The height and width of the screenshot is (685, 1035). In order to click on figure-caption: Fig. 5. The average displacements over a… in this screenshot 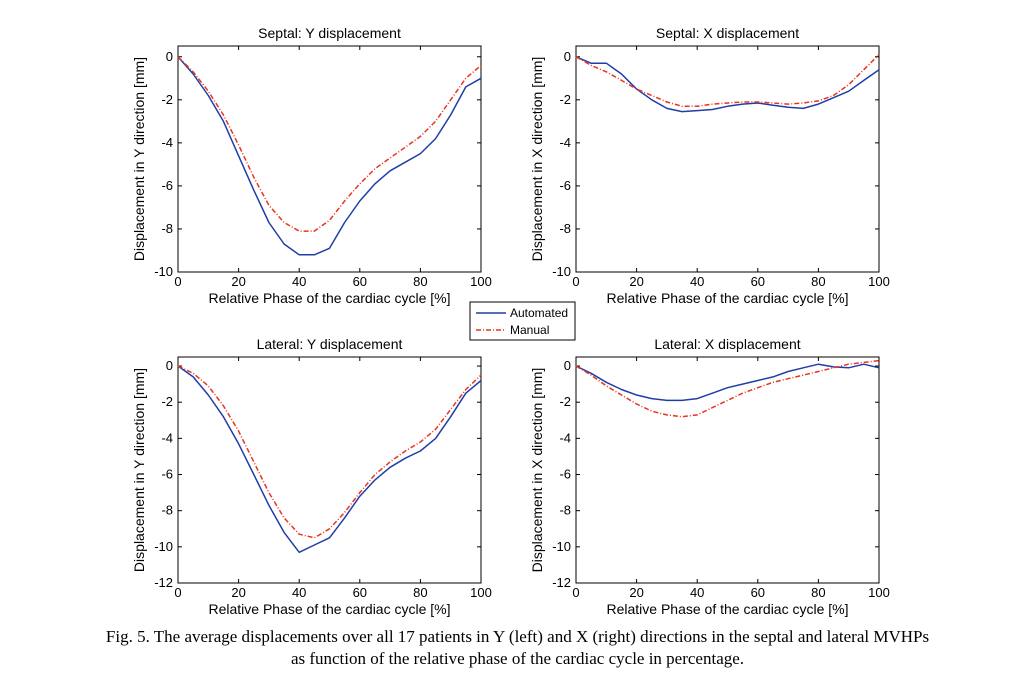, I will do `click(517, 648)`.